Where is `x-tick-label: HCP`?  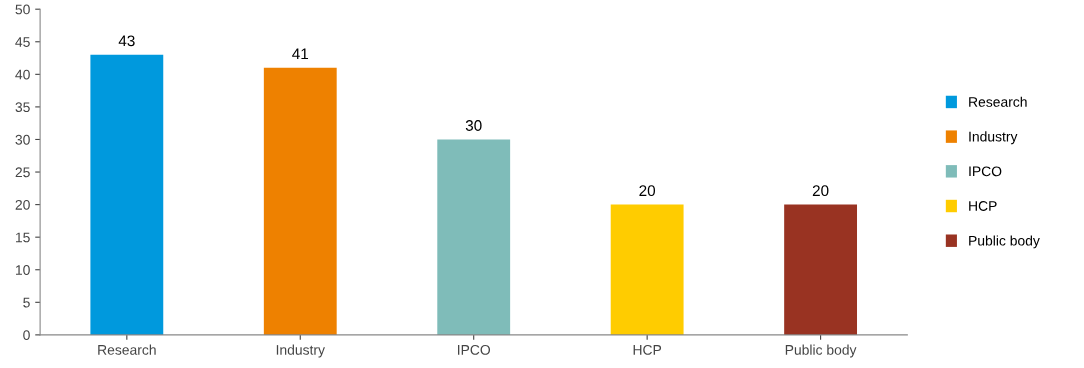 x-tick-label: HCP is located at coordinates (647, 349).